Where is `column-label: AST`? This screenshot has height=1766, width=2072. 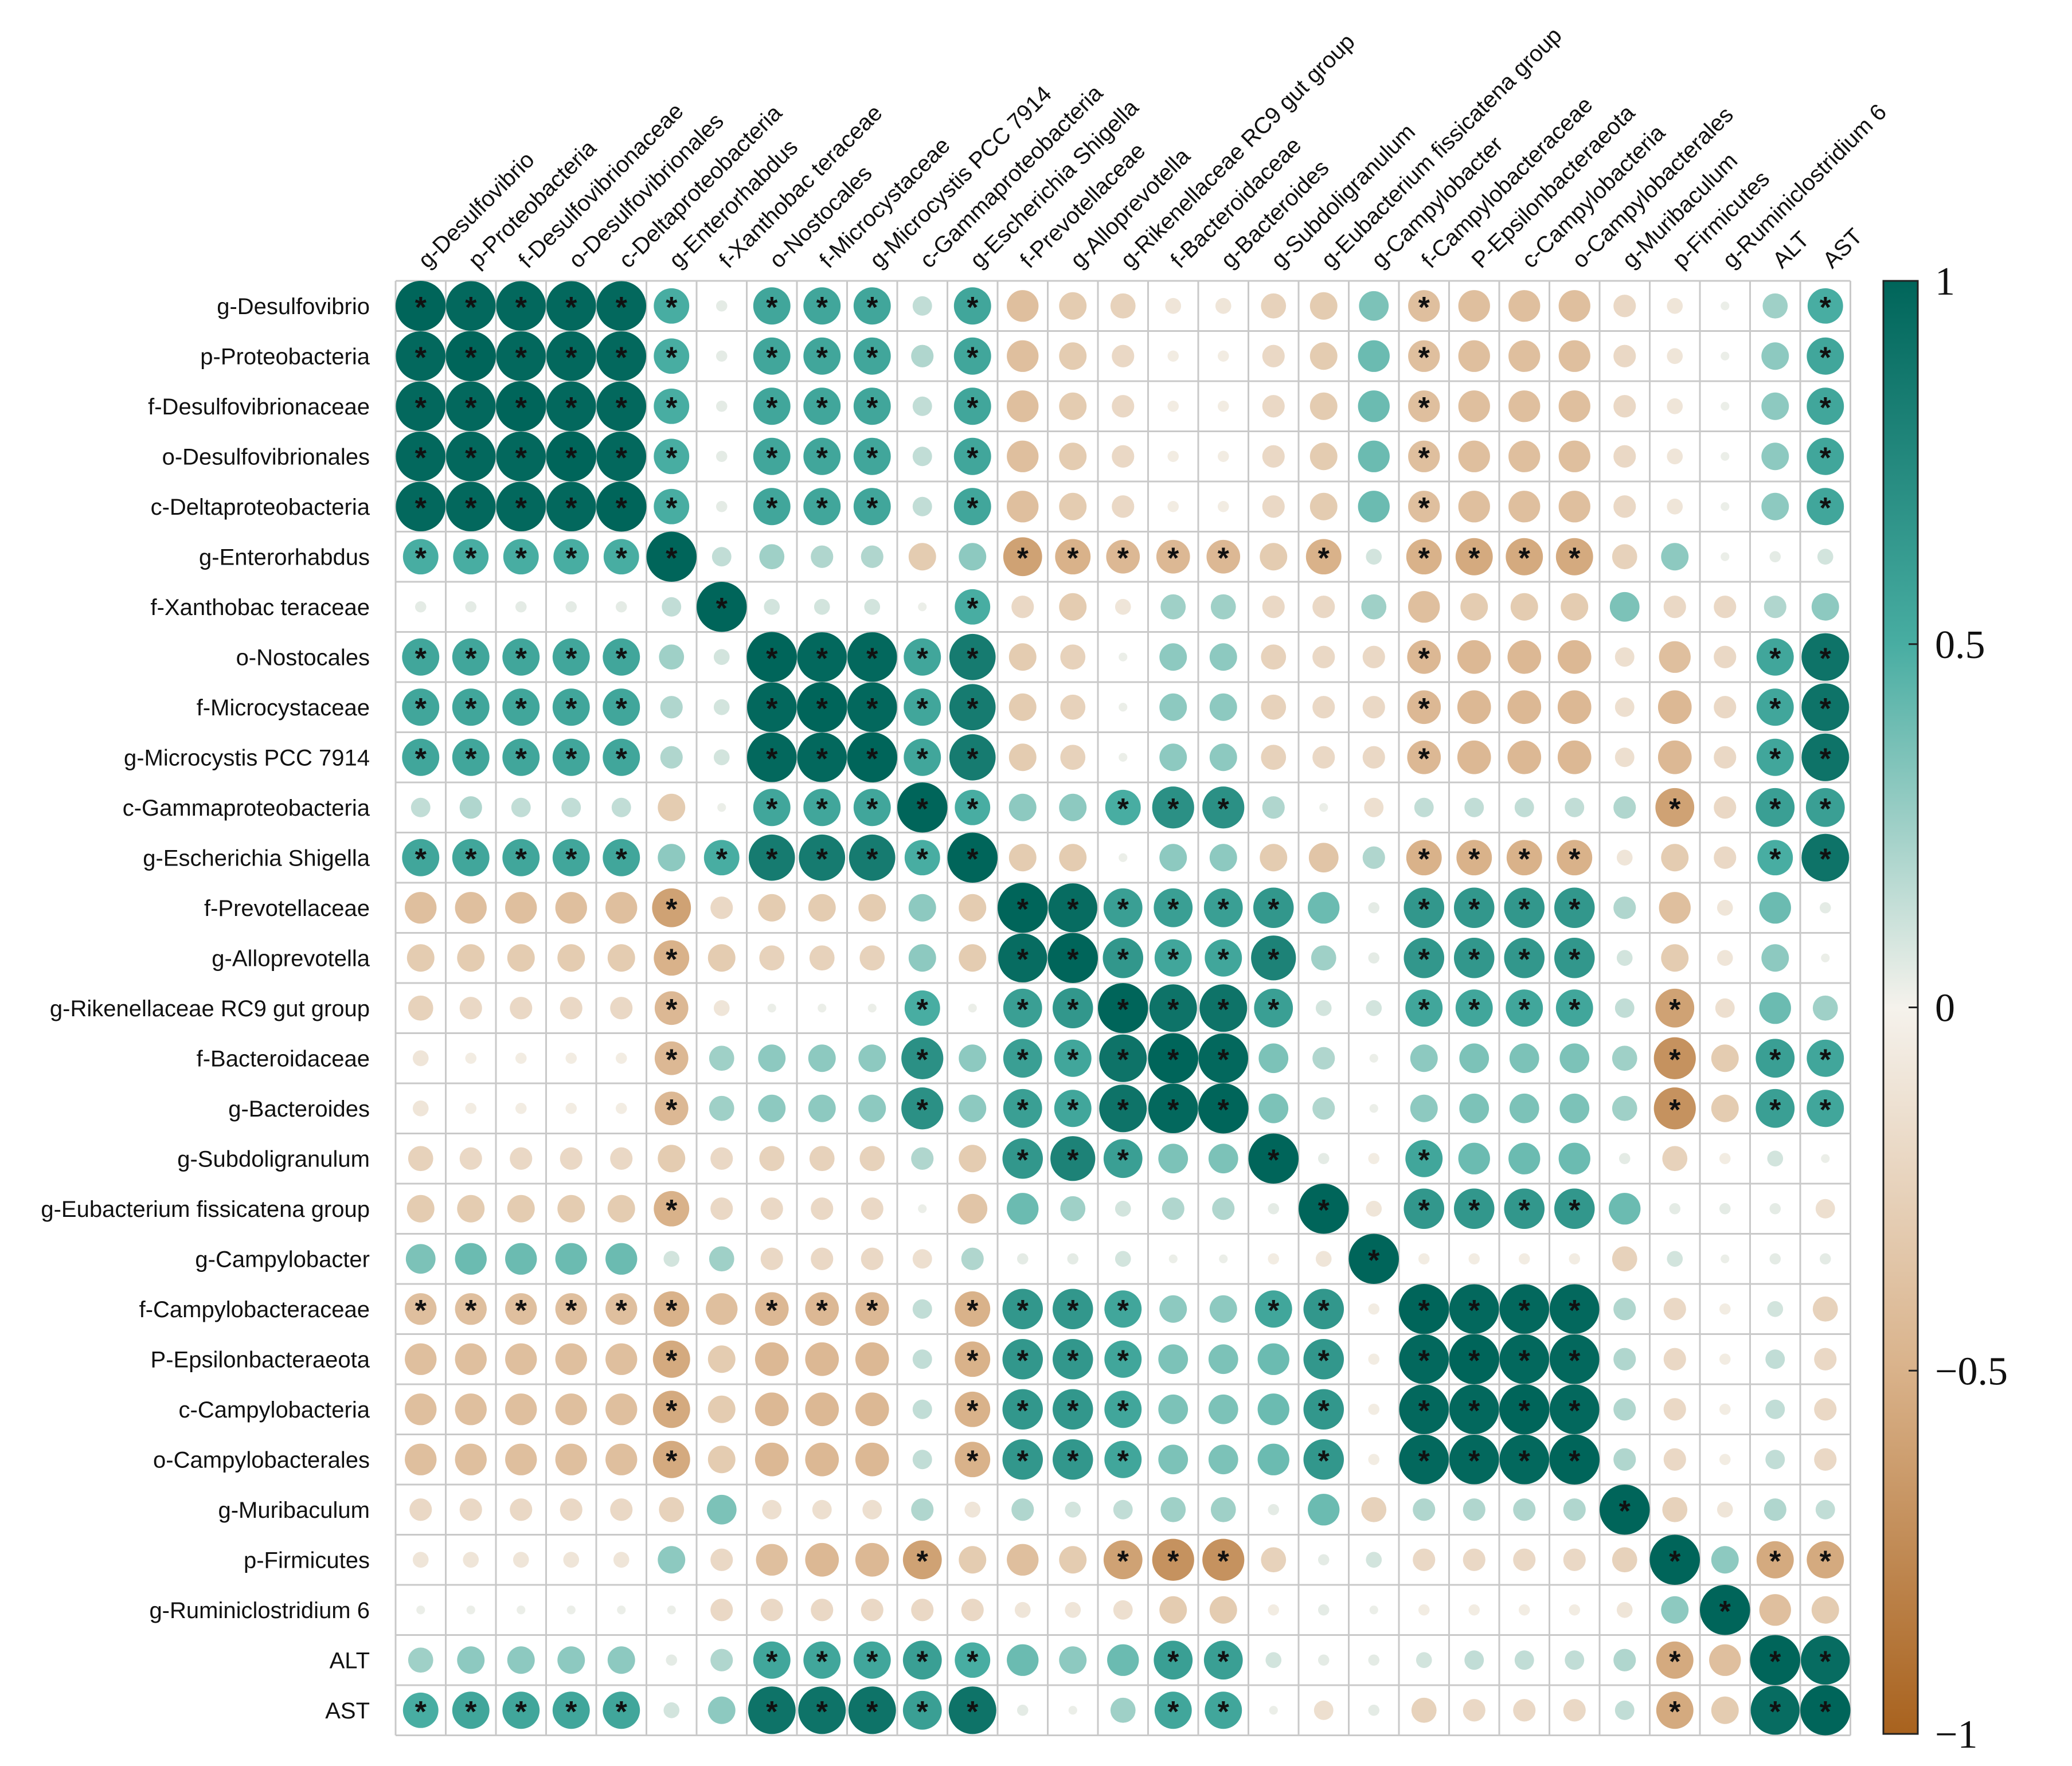 column-label: AST is located at coordinates (1842, 248).